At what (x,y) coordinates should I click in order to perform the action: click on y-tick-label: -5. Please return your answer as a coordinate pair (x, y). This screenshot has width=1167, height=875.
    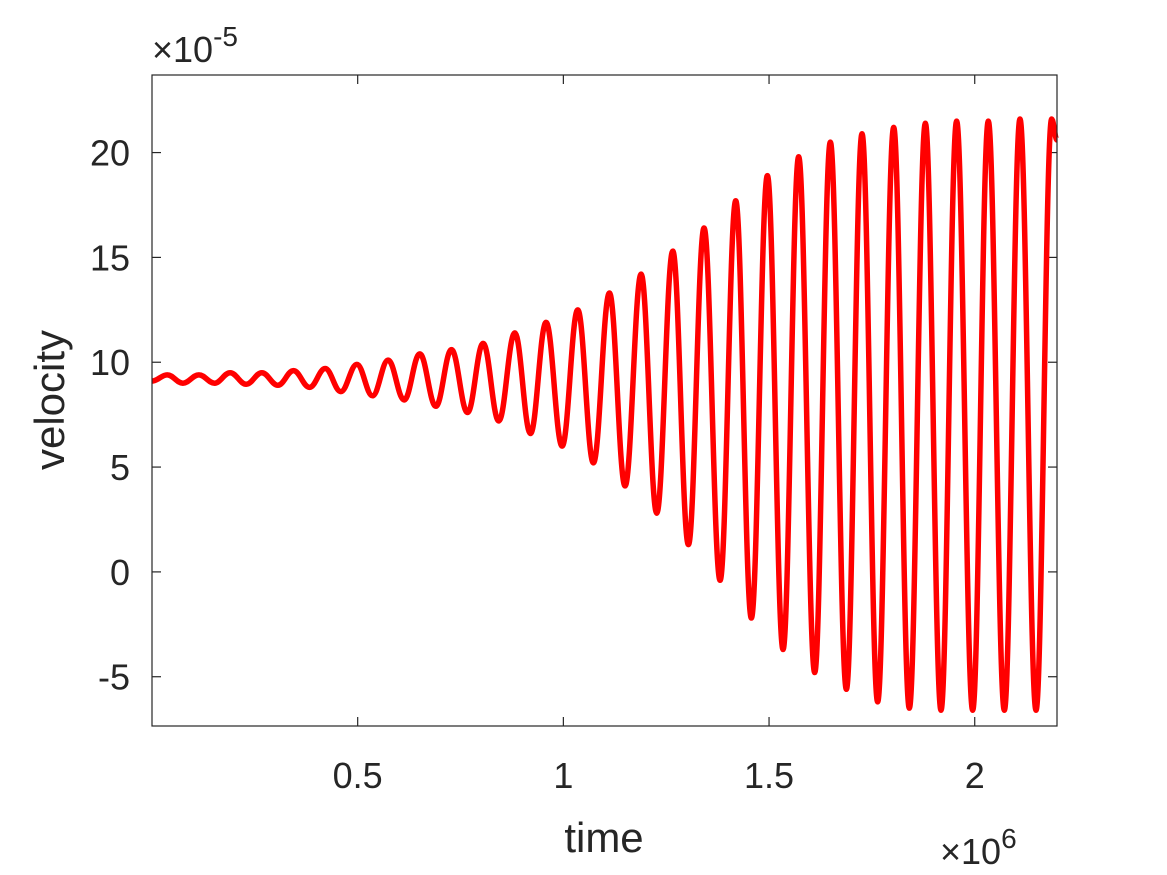
    Looking at the image, I should click on (114, 677).